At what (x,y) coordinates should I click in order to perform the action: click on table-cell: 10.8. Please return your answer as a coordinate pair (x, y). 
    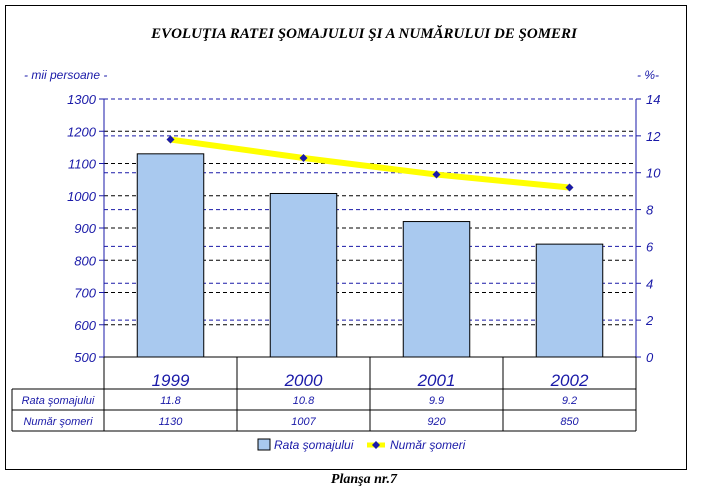
    Looking at the image, I should click on (304, 401).